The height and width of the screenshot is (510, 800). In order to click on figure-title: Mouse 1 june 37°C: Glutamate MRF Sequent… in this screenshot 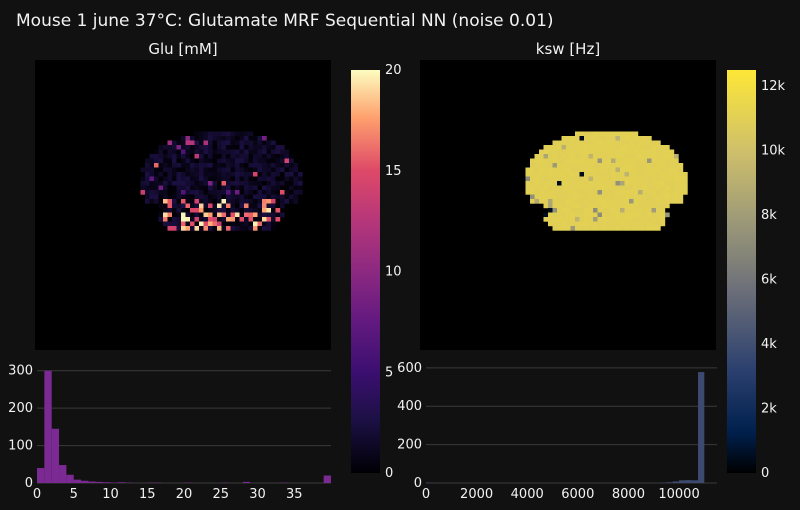, I will do `click(285, 21)`.